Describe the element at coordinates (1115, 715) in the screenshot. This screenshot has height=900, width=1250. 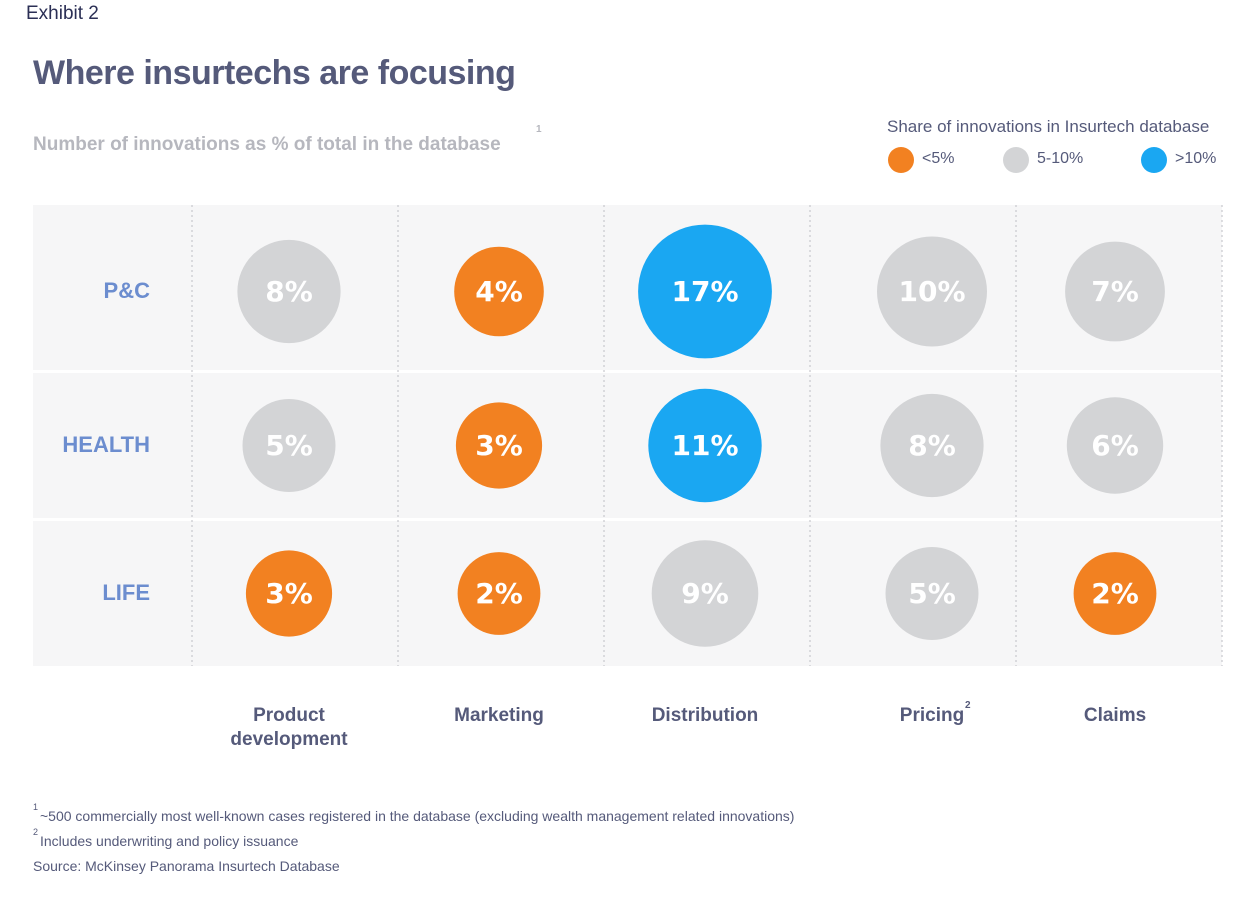
I see `x-tick-label: Claims` at that location.